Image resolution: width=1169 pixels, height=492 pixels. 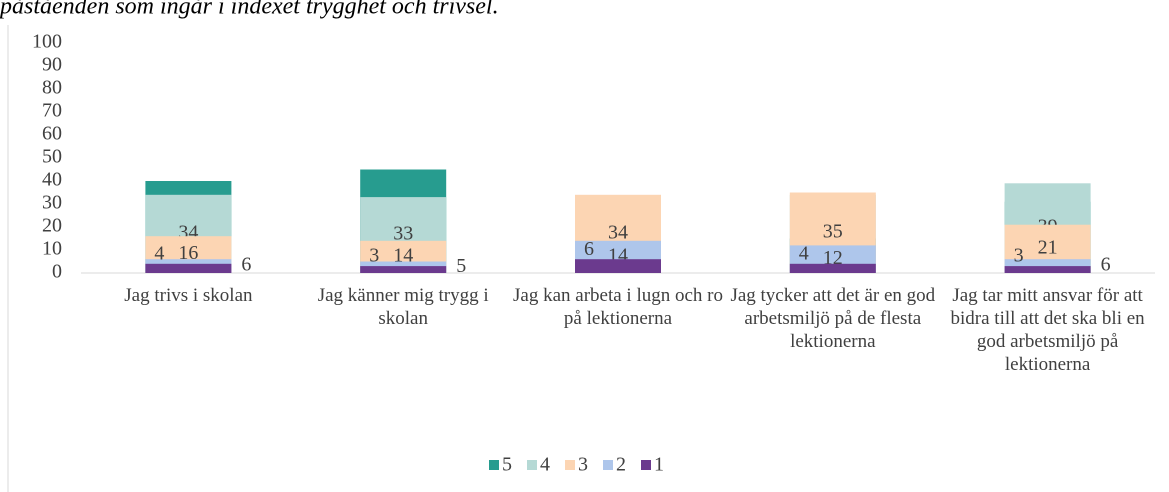 I want to click on y-tick-label: 0, so click(x=57, y=272).